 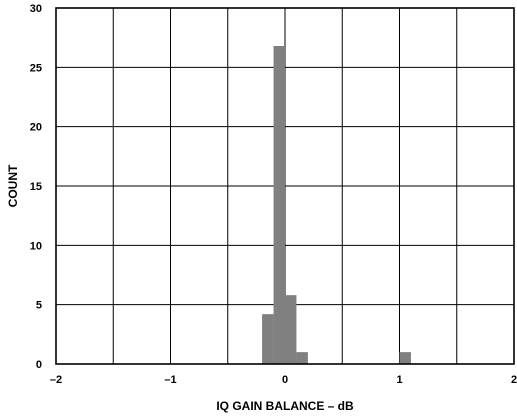 I want to click on x-tick-label: 0, so click(x=285, y=380).